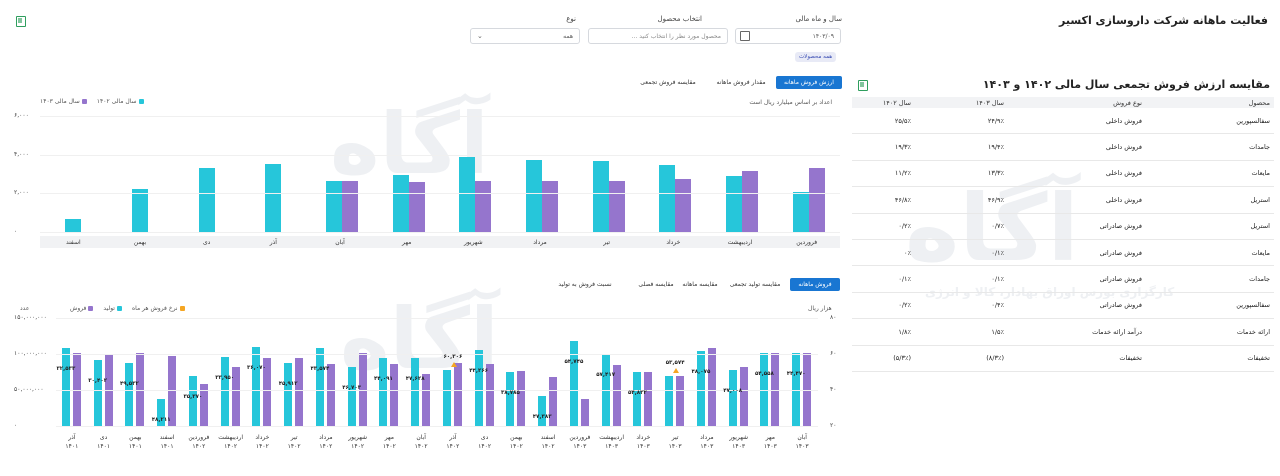  I want to click on y-tick-label: ۲,۰۰۰, so click(21, 193).